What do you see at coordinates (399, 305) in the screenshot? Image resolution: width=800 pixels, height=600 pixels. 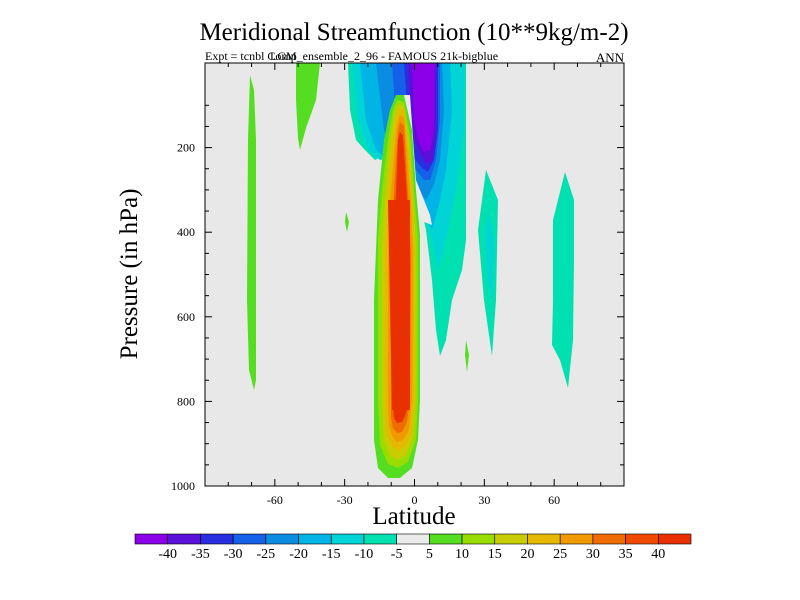 I see `contour-pos-core` at bounding box center [399, 305].